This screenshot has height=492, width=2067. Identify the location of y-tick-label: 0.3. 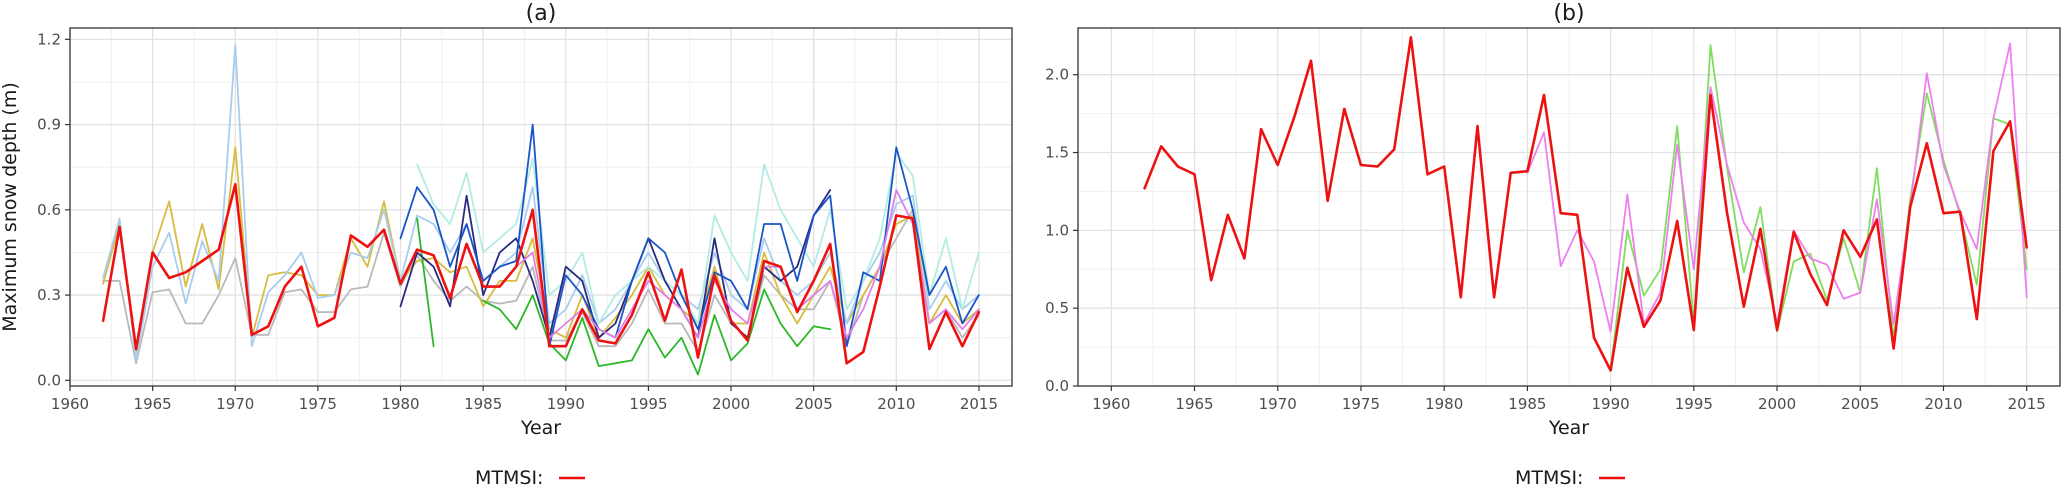
(49, 295).